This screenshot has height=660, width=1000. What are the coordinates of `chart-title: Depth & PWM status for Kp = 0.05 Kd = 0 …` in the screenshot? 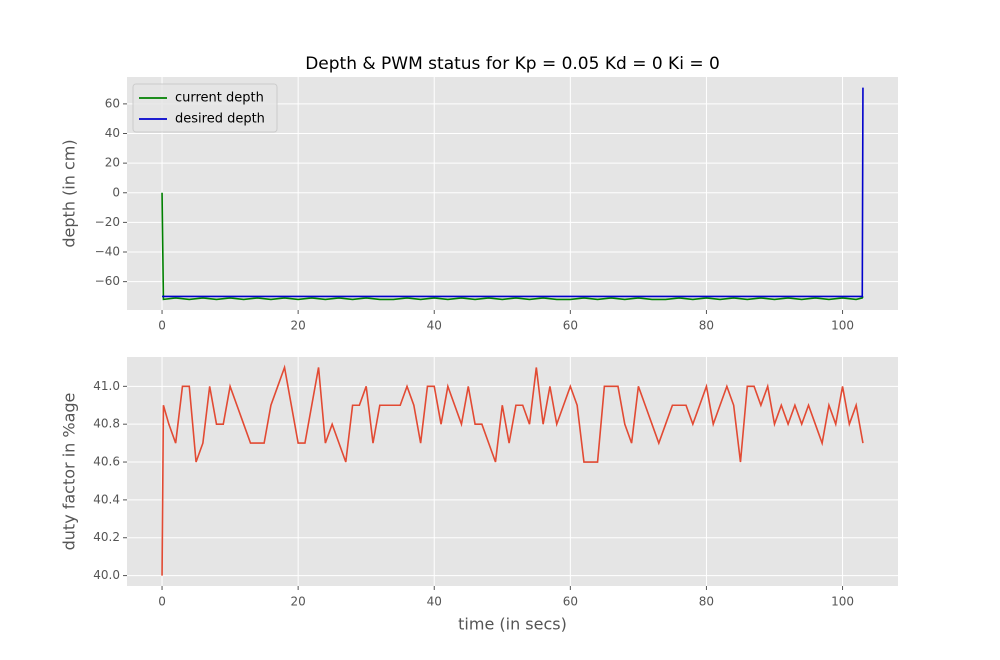 It's located at (512, 64).